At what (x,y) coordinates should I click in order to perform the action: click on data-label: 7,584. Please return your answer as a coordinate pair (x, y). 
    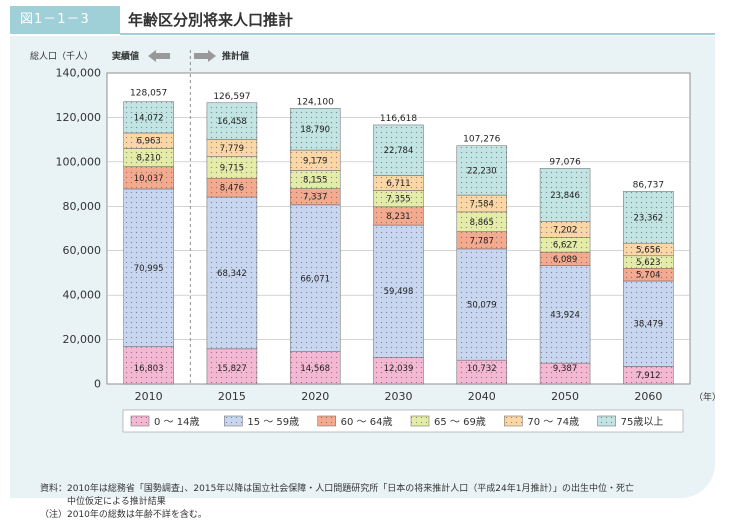
    Looking at the image, I should click on (482, 204).